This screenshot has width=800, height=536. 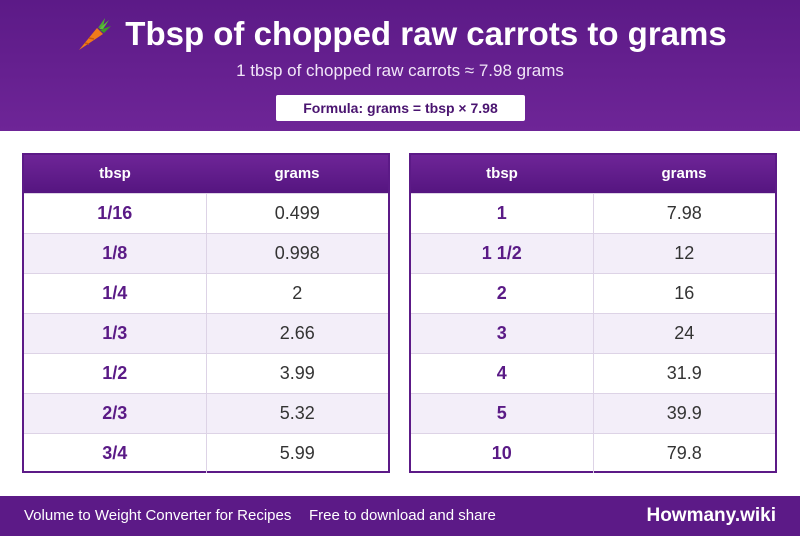 I want to click on grams-cell: 5.99, so click(x=297, y=453).